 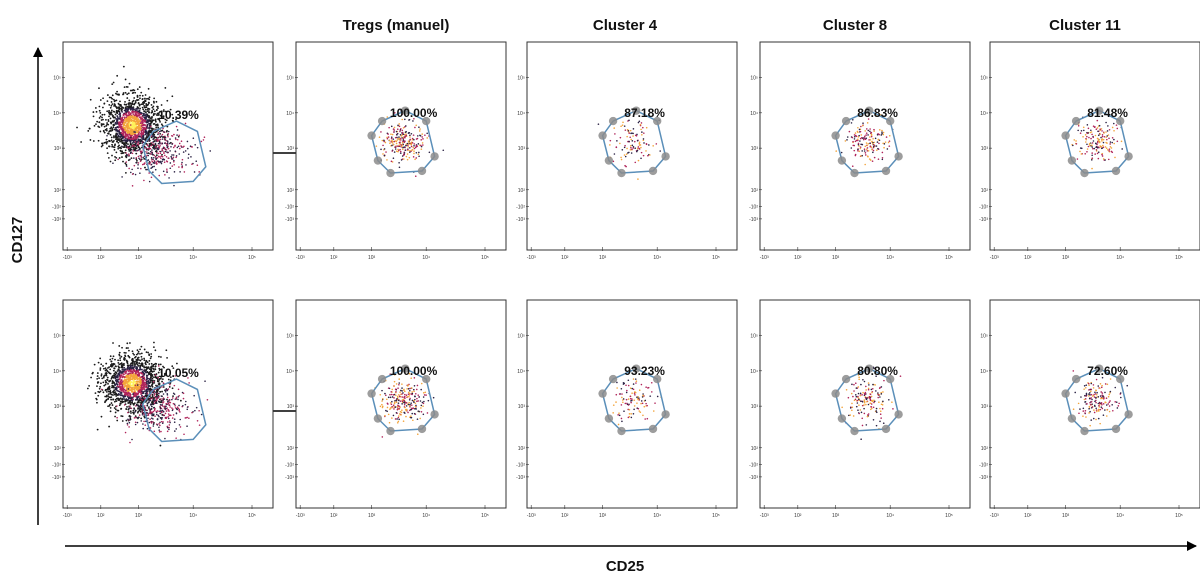 I want to click on scatter-points, so click(x=144, y=126).